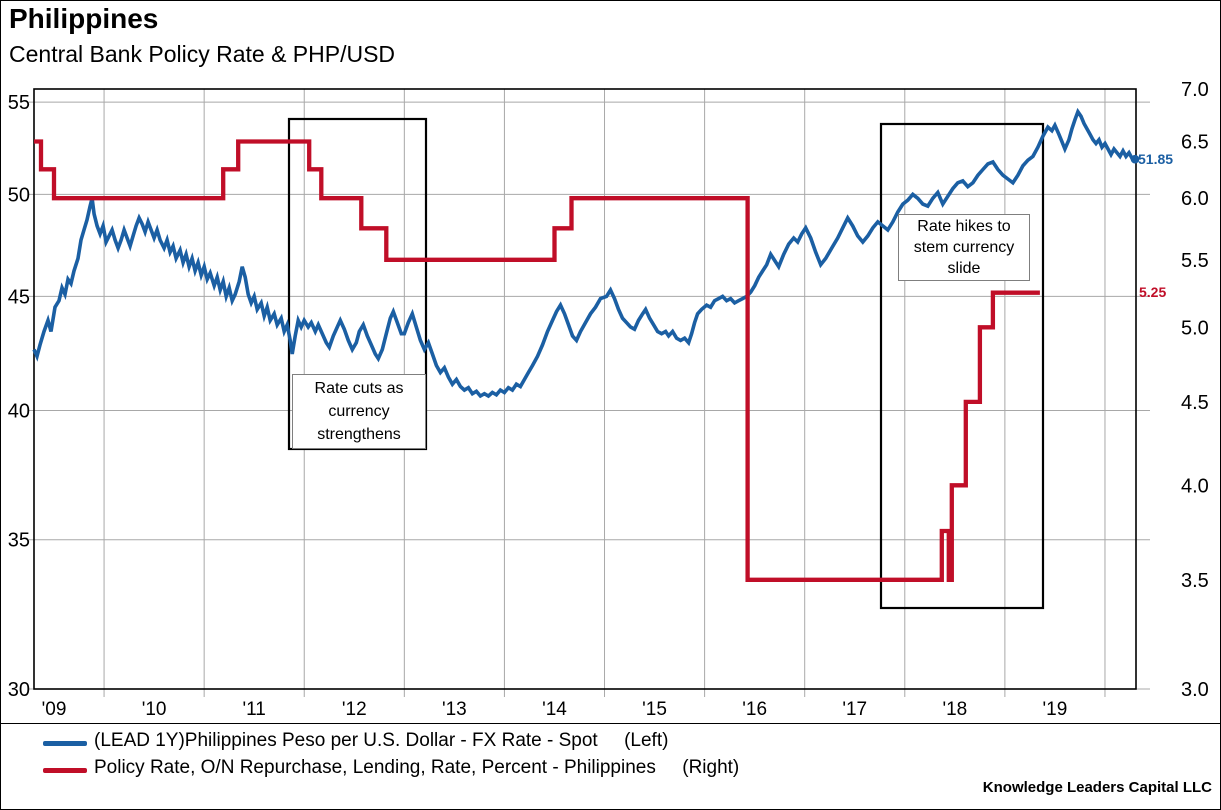 Image resolution: width=1221 pixels, height=810 pixels. Describe the element at coordinates (65, 743) in the screenshot. I see `fx-series-swatch` at that location.